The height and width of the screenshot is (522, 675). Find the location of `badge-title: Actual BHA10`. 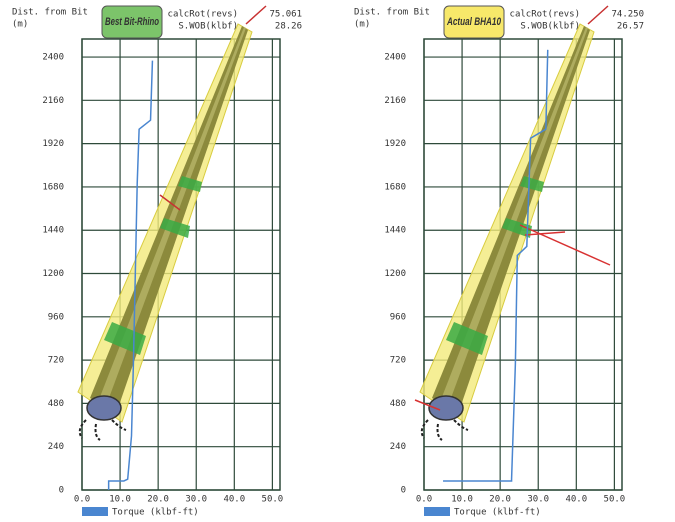

badge-title: Actual BHA10 is located at coordinates (473, 22).